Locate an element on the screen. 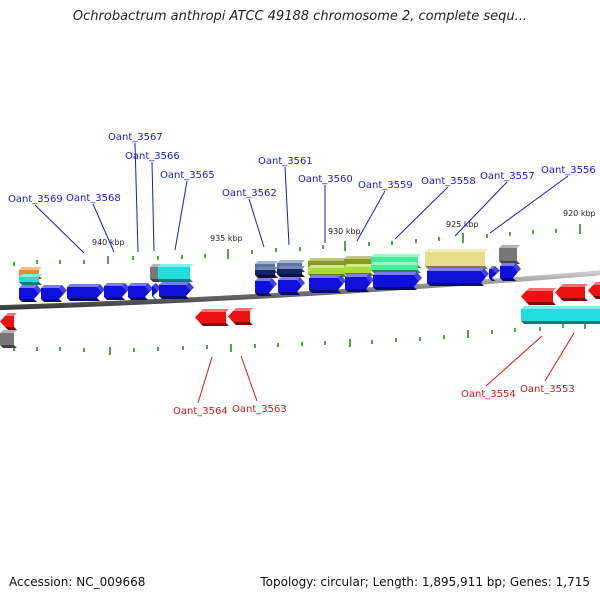  backbone-track is located at coordinates (300, 290).